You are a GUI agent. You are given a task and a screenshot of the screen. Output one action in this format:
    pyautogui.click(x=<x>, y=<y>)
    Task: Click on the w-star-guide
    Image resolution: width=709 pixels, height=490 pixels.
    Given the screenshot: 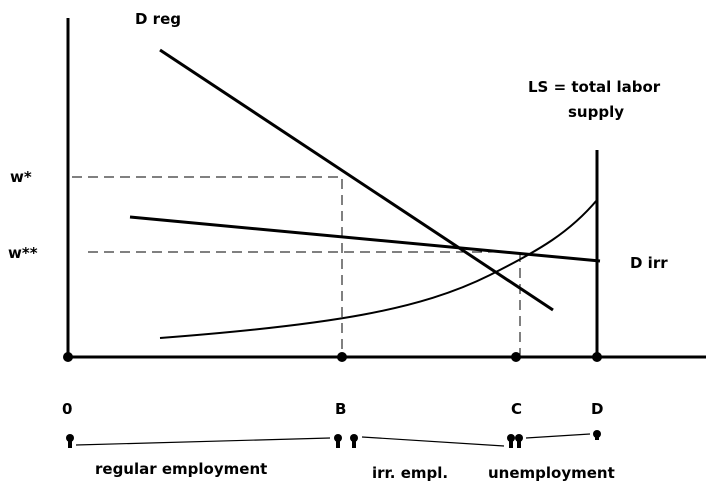 What is the action you would take?
    pyautogui.click(x=207, y=266)
    